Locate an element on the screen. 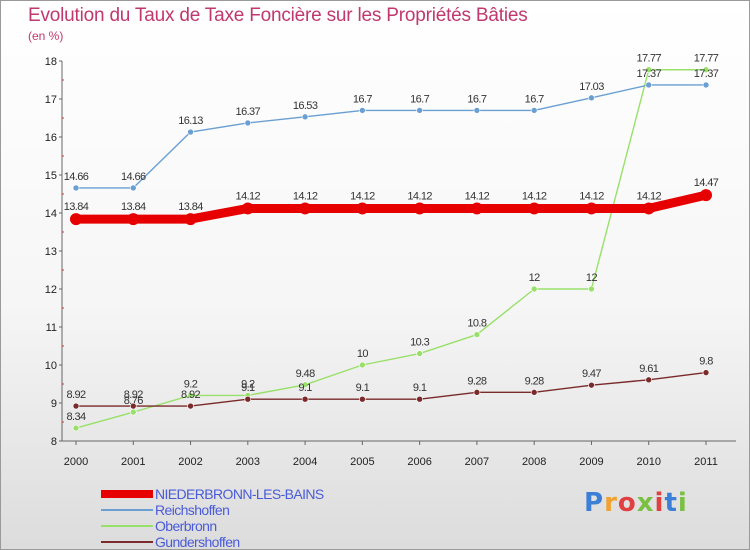  y-tick-label: 11 is located at coordinates (51, 328).